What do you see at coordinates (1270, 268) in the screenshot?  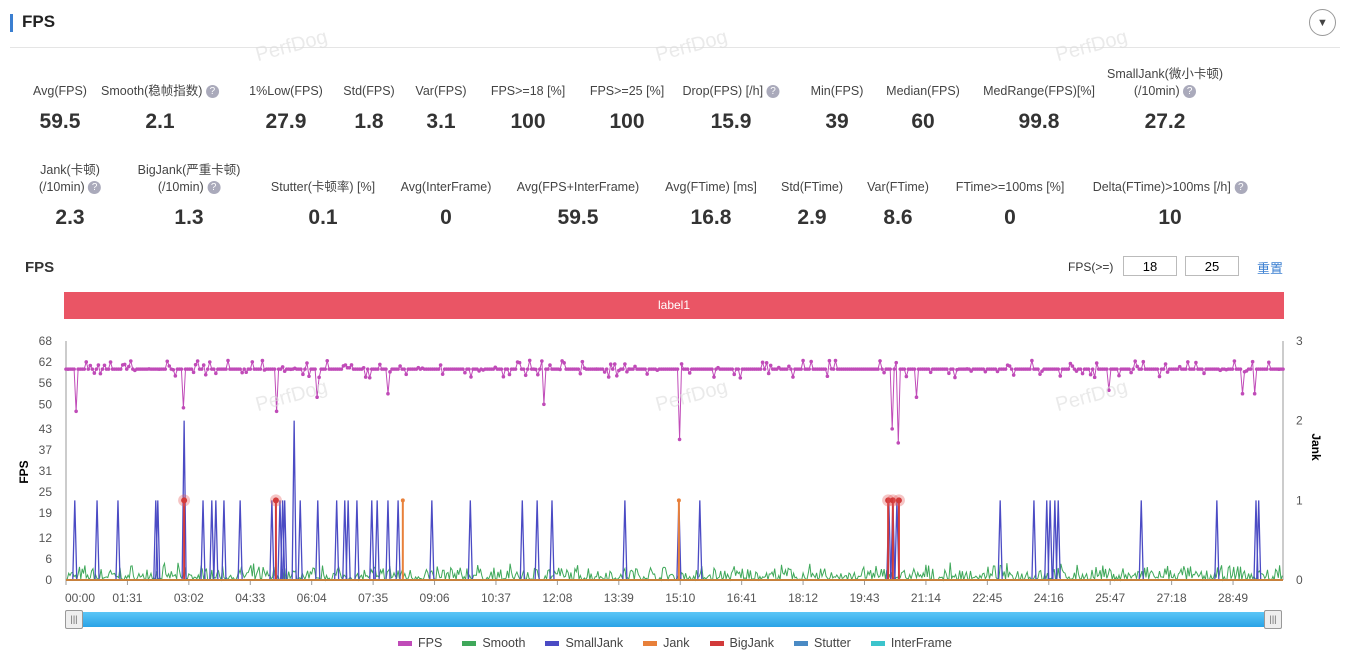 I see `reset-button: 重置` at bounding box center [1270, 268].